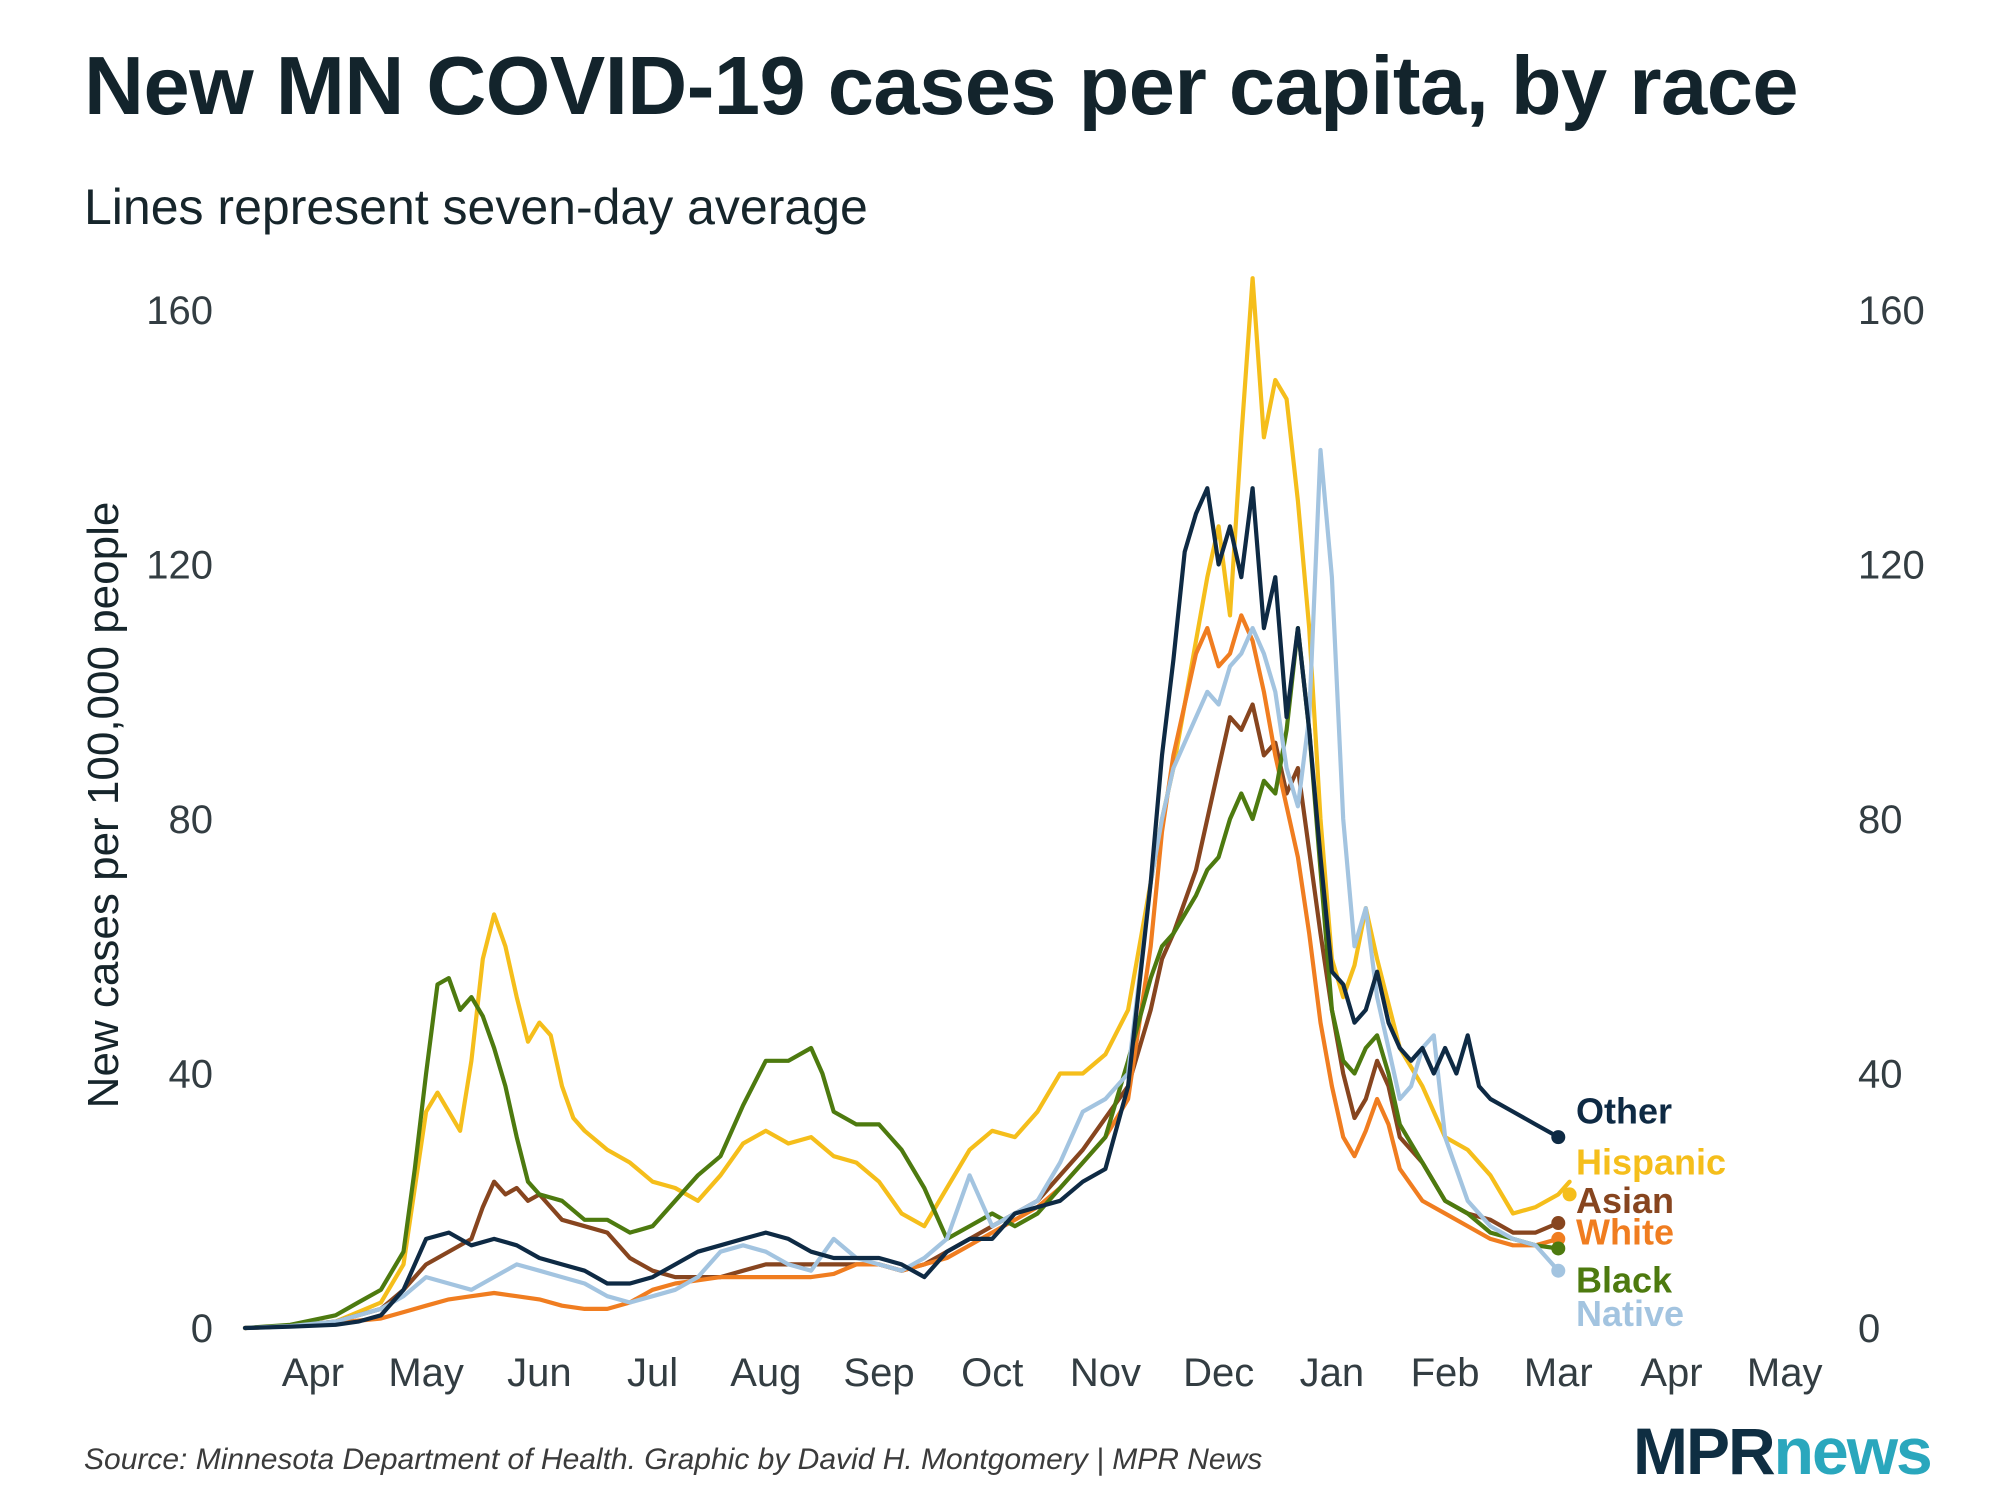 Image resolution: width=2000 pixels, height=1500 pixels. I want to click on x-tick-label: Jun, so click(539, 1373).